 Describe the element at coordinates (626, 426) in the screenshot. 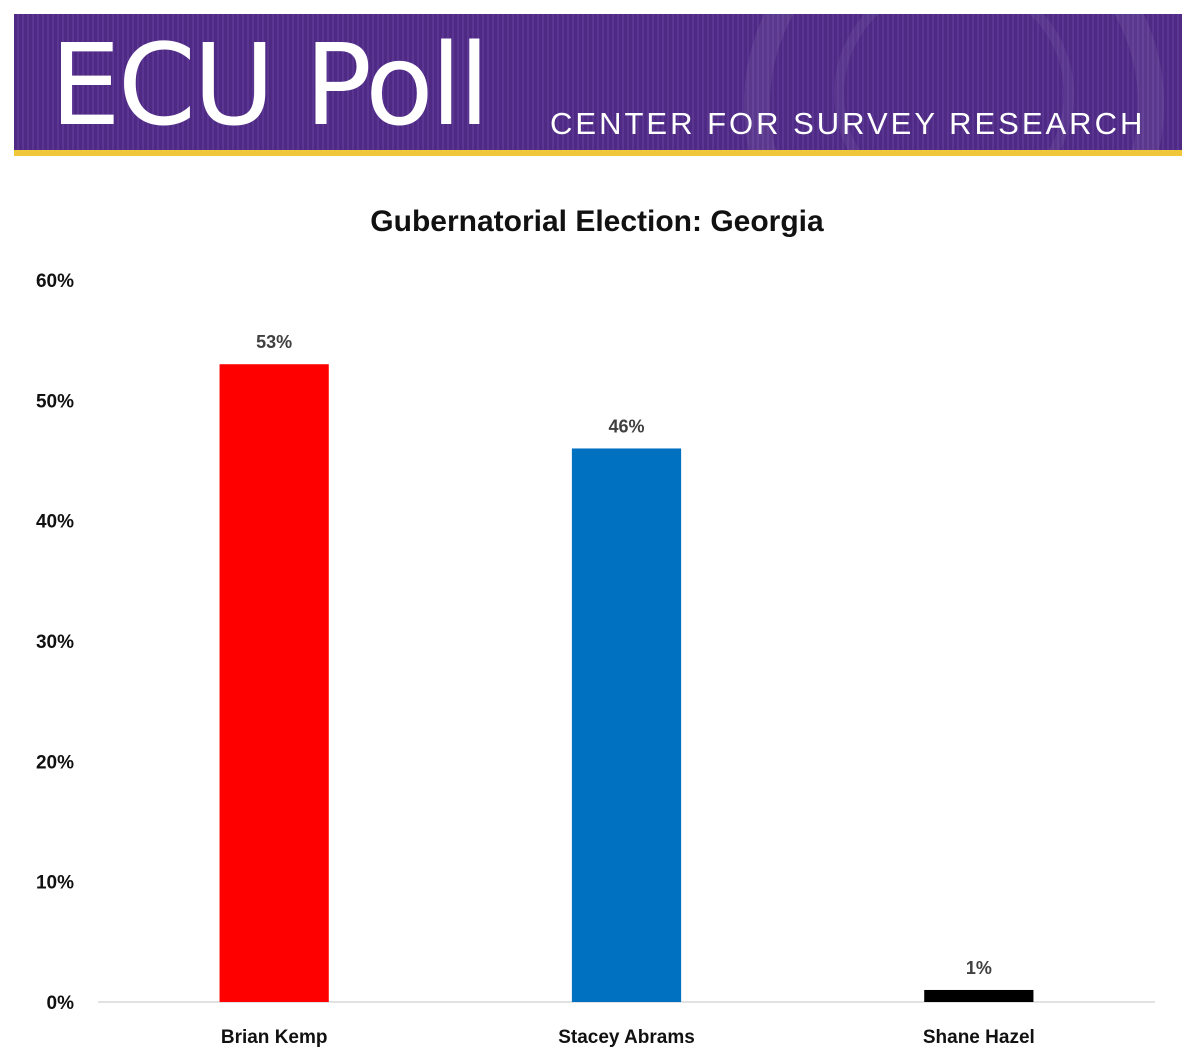

I see `data-label: 46%` at that location.